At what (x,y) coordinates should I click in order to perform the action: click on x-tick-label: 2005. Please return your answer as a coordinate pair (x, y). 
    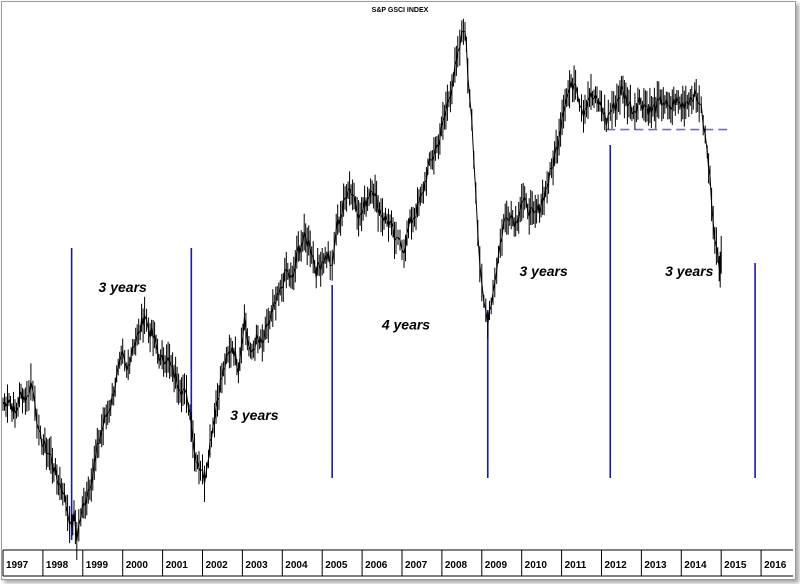
    Looking at the image, I should click on (336, 565).